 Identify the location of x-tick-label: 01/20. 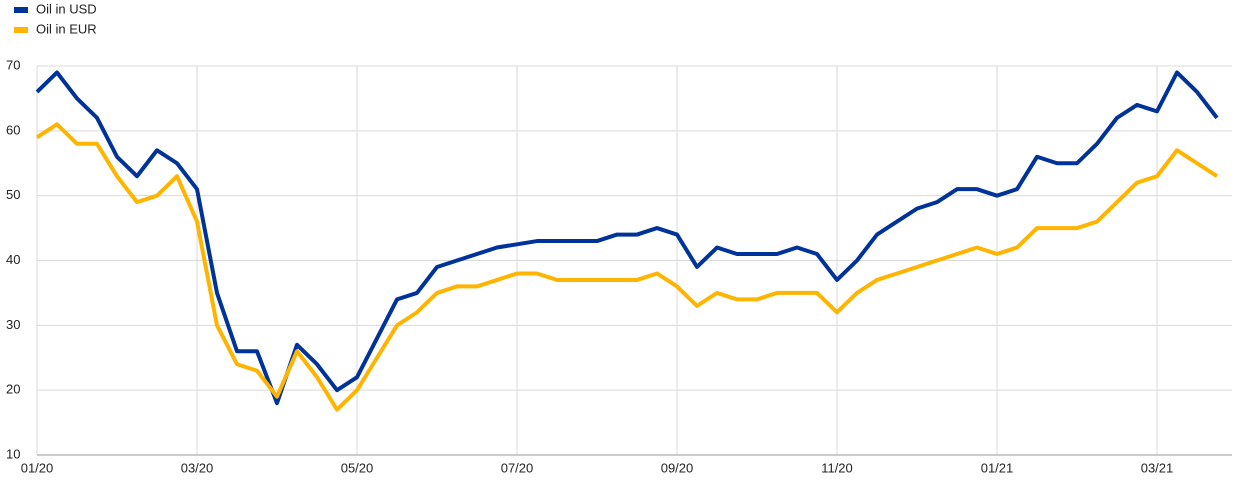
(37, 467).